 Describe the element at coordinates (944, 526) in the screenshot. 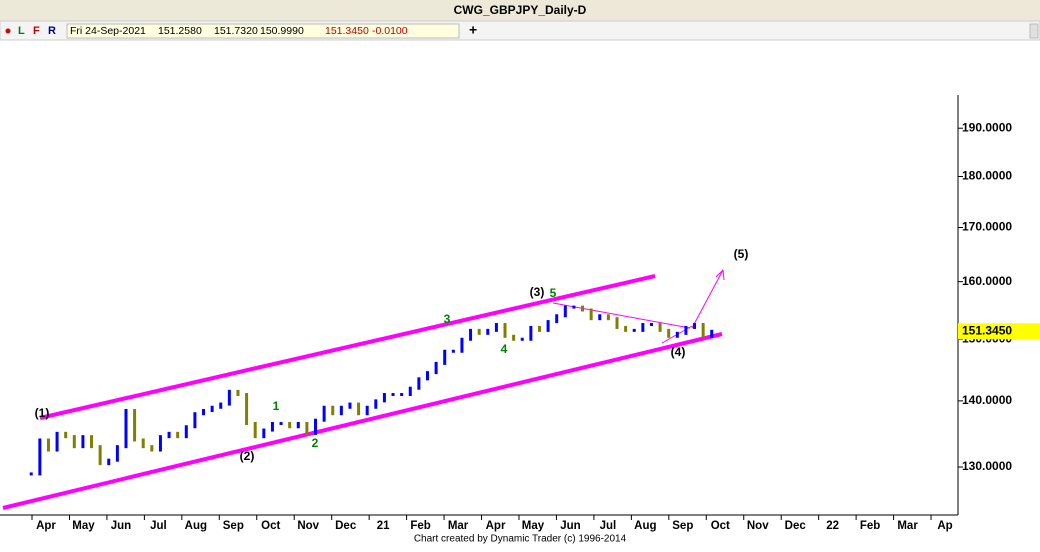

I see `x-tick-label: Ap` at that location.